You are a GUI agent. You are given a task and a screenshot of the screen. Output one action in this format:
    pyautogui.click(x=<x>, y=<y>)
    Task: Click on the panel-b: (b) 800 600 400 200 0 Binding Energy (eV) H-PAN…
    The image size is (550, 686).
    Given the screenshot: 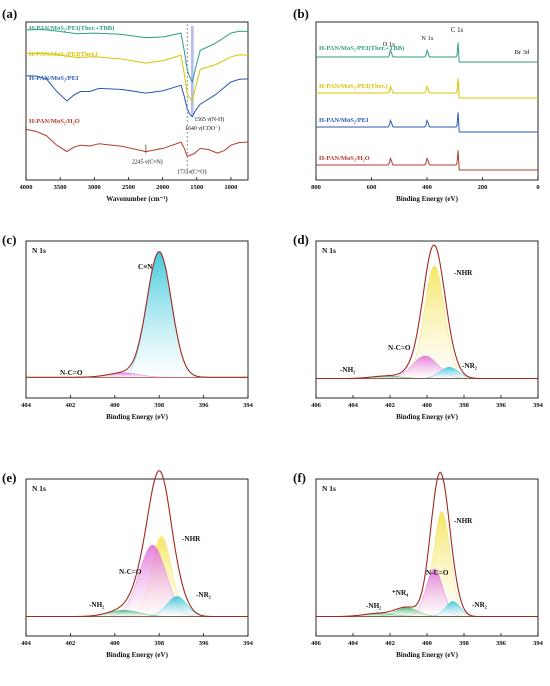 What is the action you would take?
    pyautogui.click(x=416, y=104)
    